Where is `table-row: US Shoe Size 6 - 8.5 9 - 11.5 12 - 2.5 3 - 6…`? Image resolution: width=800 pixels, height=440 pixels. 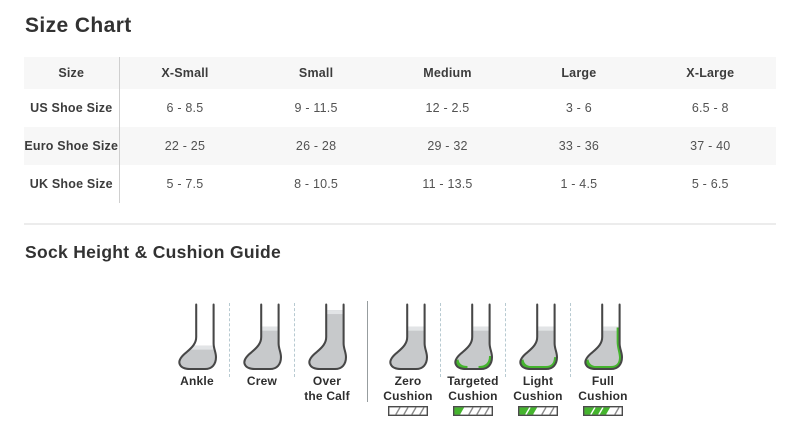
table-row: US Shoe Size 6 - 8.5 9 - 11.5 12 - 2.5 3 - 6… is located at coordinates (400, 108).